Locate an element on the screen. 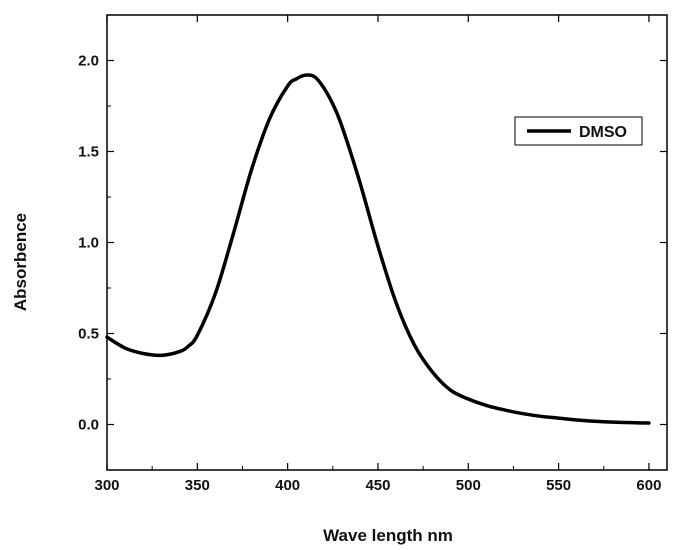 This screenshot has height=550, width=681. legend: DMSO is located at coordinates (578, 131).